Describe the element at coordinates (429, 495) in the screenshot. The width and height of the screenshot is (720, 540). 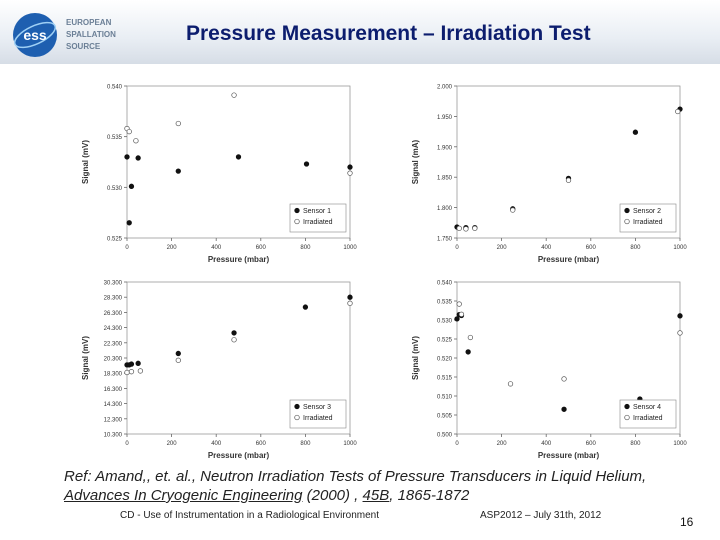
I see `ref-pages: , 1865-1872` at that location.